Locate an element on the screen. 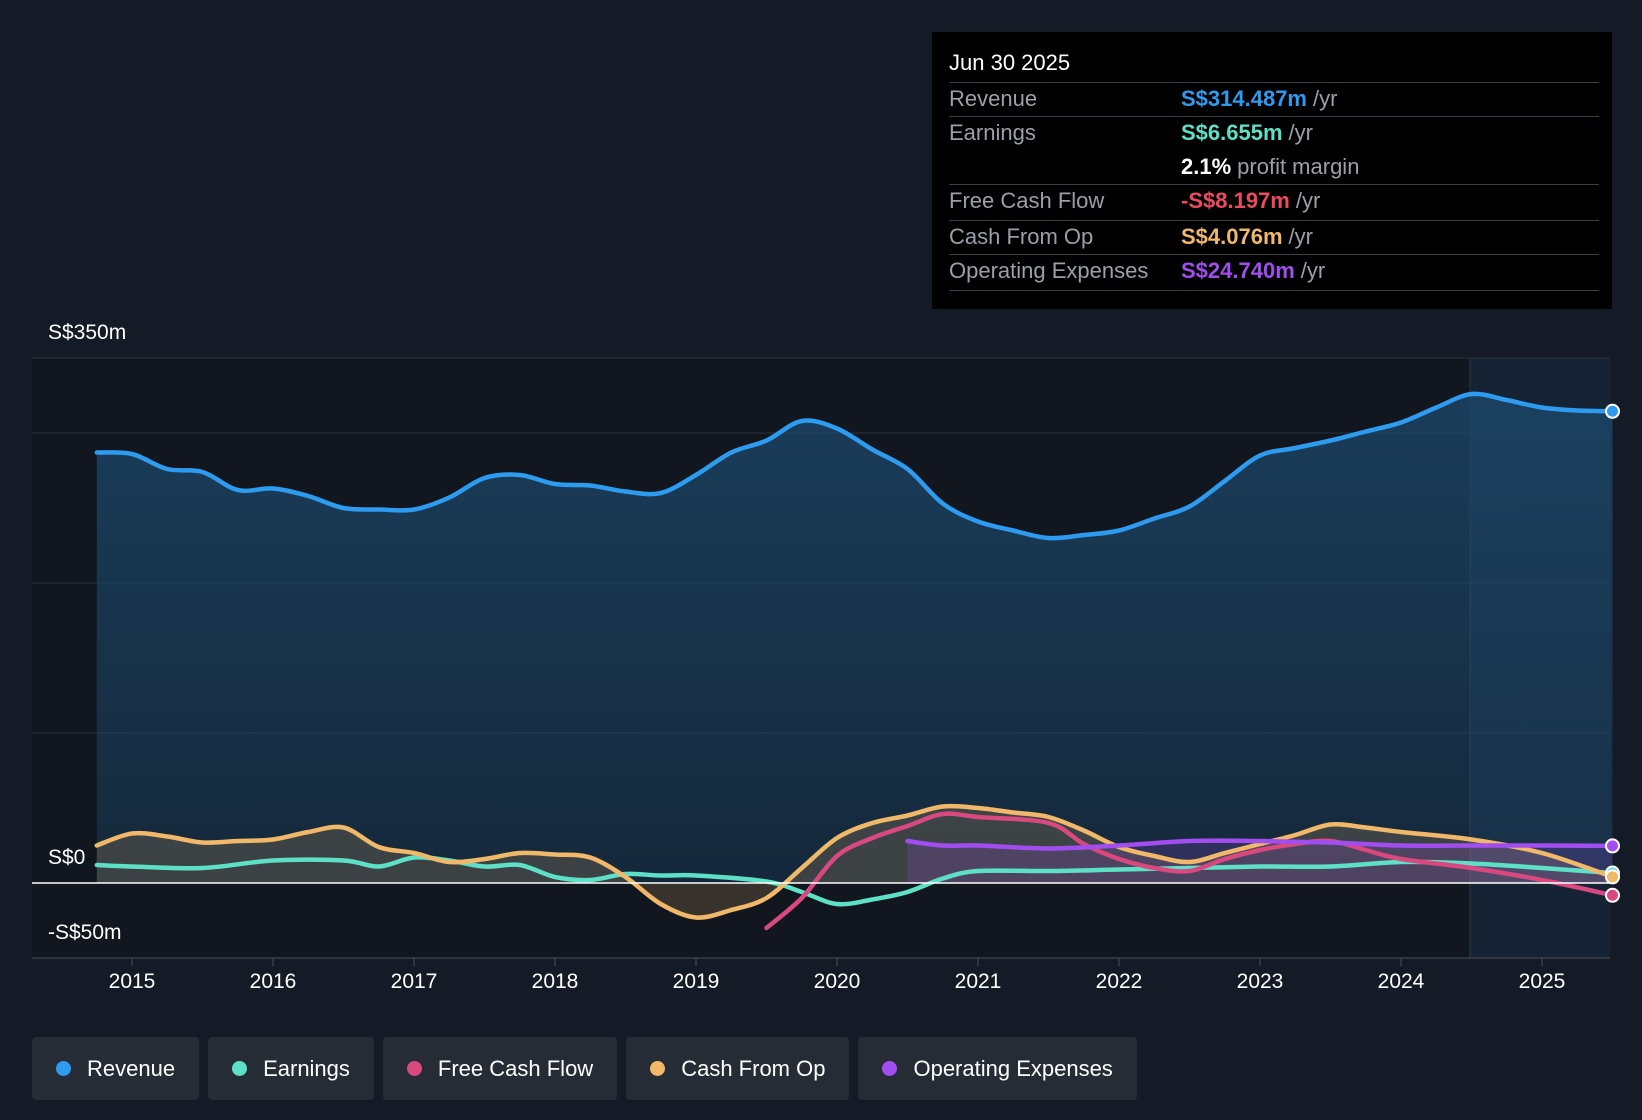 The width and height of the screenshot is (1642, 1120). tooltip-label: Free Cash Flow is located at coordinates (1027, 200).